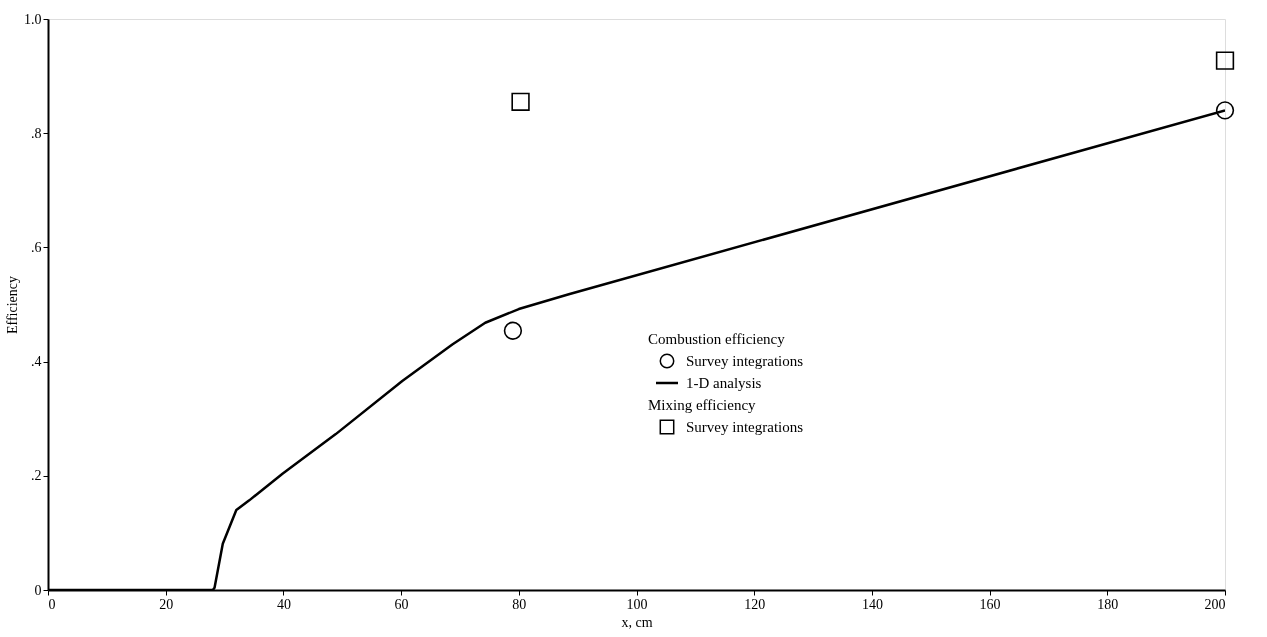 The height and width of the screenshot is (637, 1267). Describe the element at coordinates (1215, 604) in the screenshot. I see `x-tick-label: 200` at that location.